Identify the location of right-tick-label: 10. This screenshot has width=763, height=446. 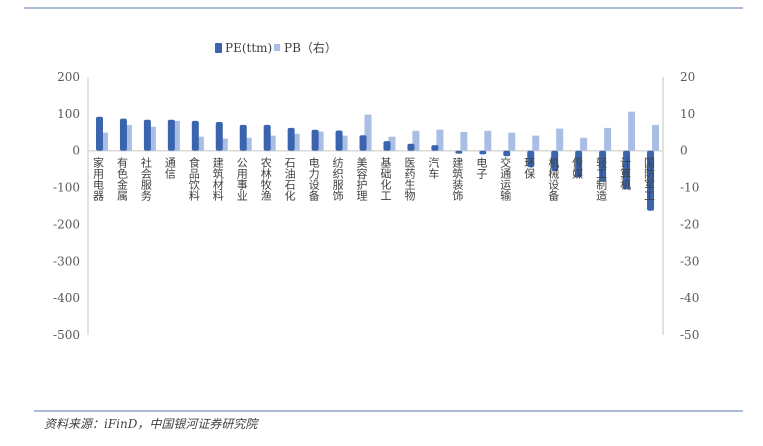
(687, 114).